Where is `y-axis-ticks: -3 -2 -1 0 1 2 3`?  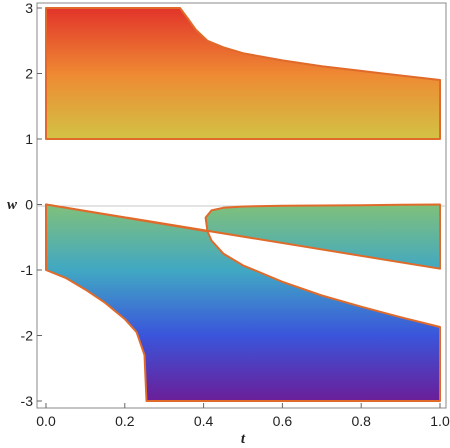
y-axis-ticks: -3 -2 -1 0 1 2 3 is located at coordinates (31, 204).